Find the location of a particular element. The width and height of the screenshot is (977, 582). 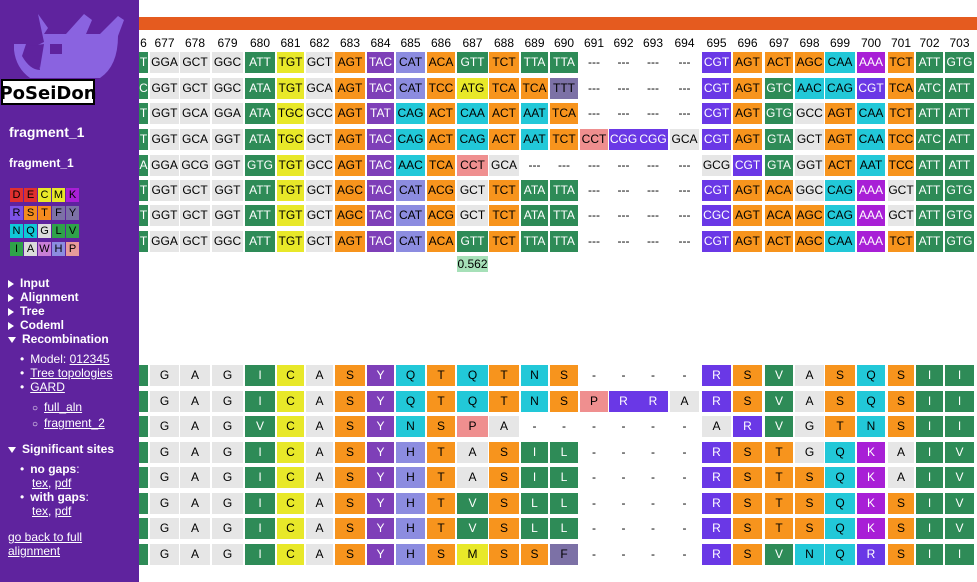

codon-cell: AGC is located at coordinates (809, 62).